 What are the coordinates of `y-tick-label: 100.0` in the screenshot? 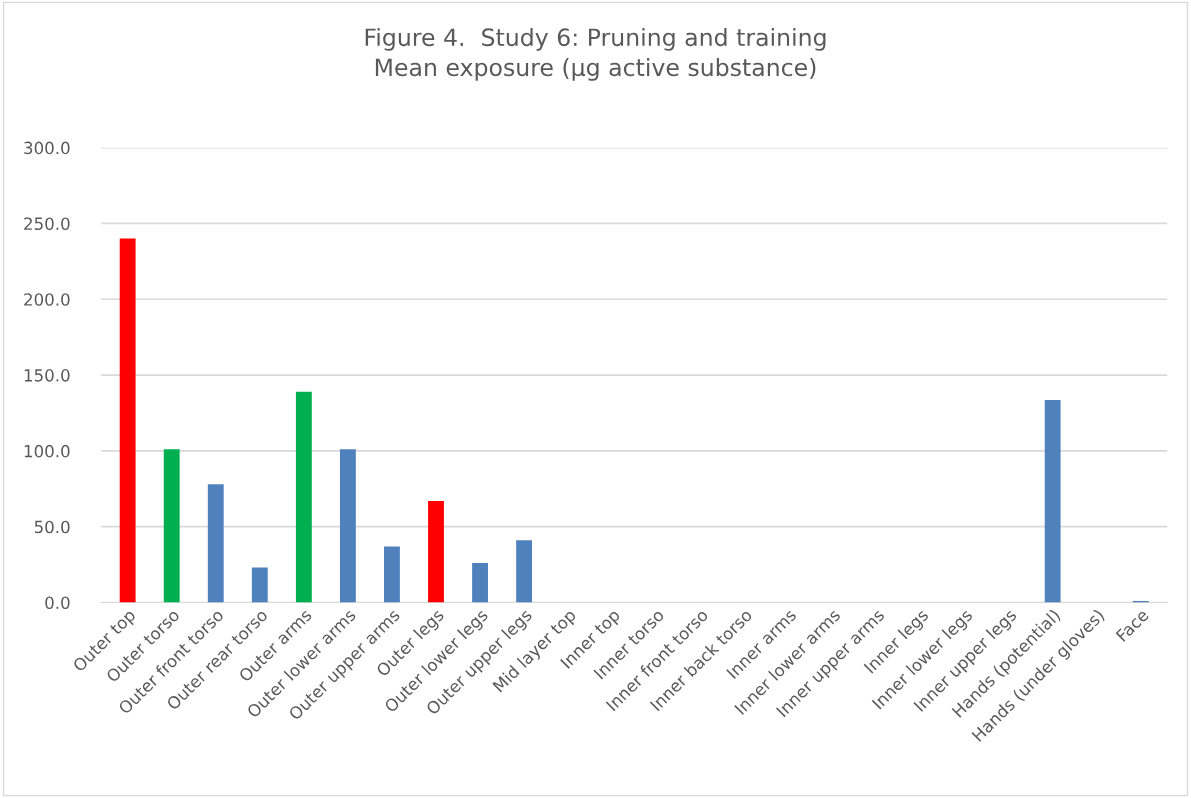 It's located at (47, 451).